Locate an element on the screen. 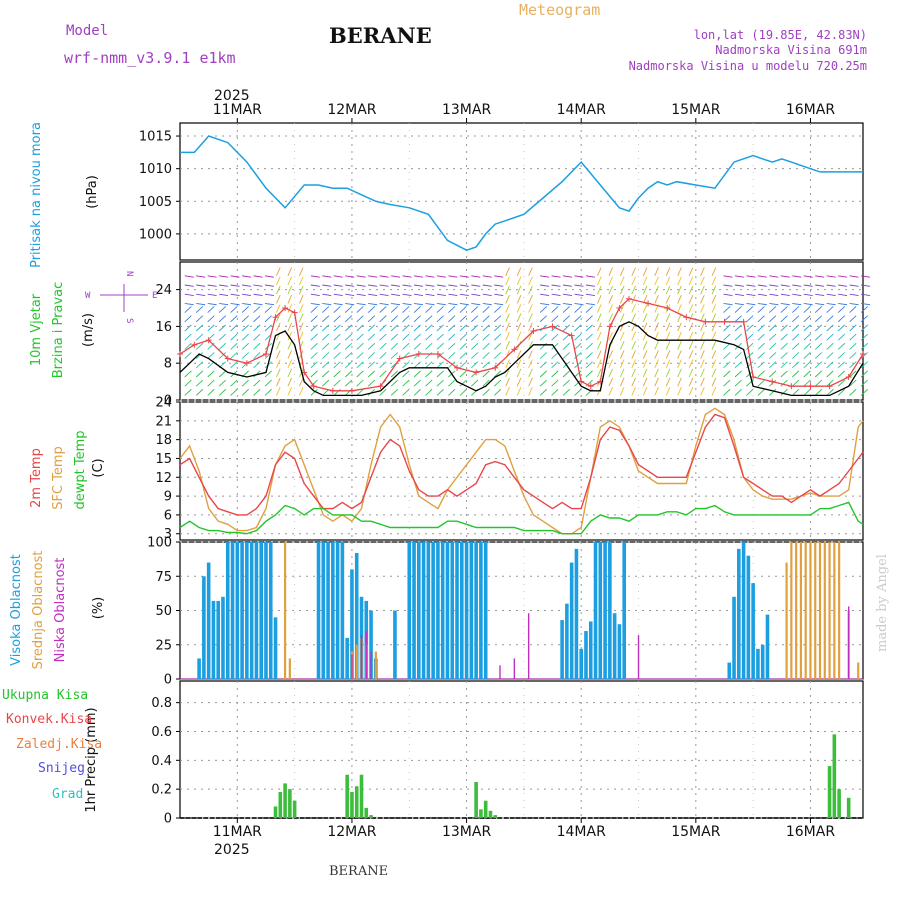 The width and height of the screenshot is (900, 900). ytick-label: 1015 is located at coordinates (155, 137).